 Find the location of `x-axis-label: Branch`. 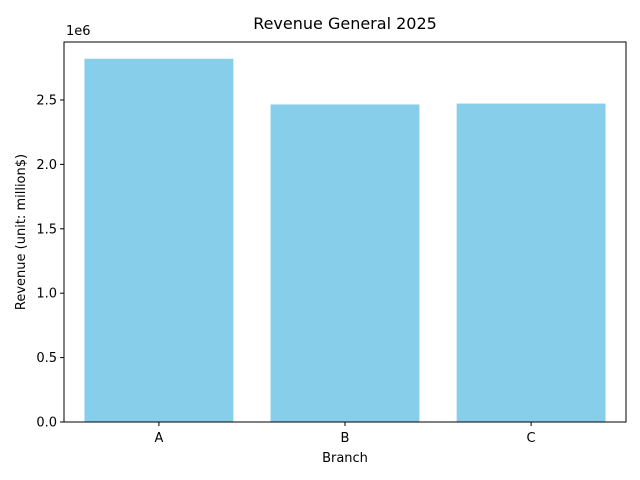

x-axis-label: Branch is located at coordinates (345, 458).